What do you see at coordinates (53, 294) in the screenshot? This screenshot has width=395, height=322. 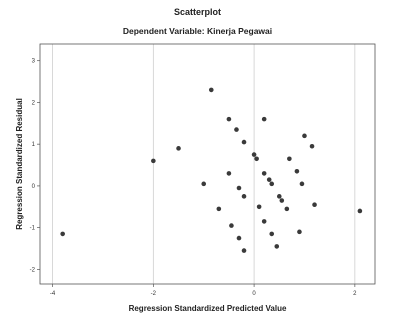 I see `x-tick-label: -4` at bounding box center [53, 294].